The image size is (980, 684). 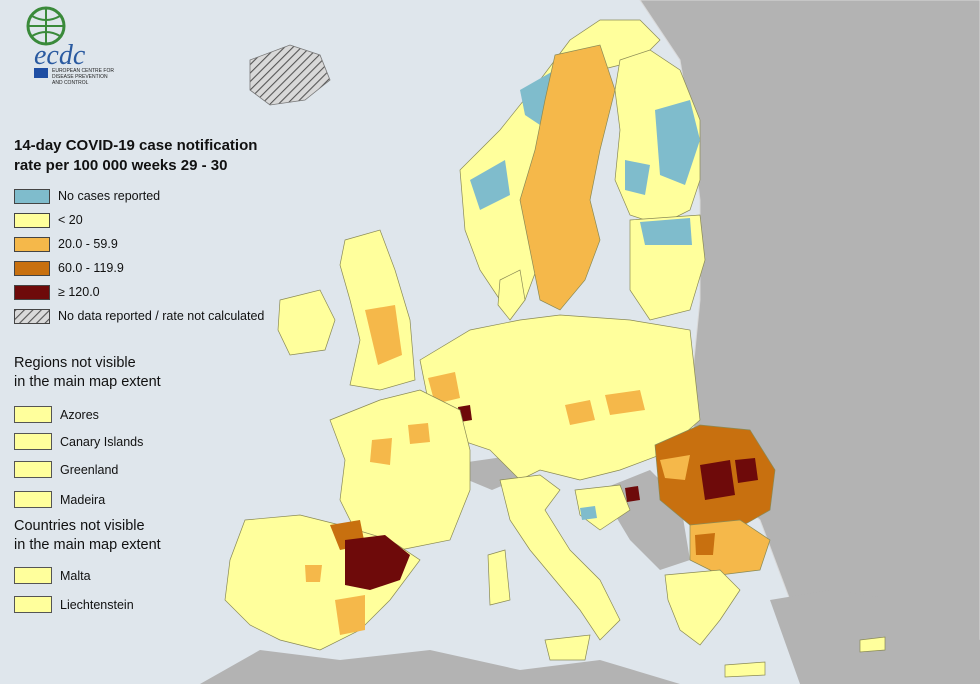 What do you see at coordinates (70, 83) in the screenshot?
I see `svg-text: AND CONTROL` at bounding box center [70, 83].